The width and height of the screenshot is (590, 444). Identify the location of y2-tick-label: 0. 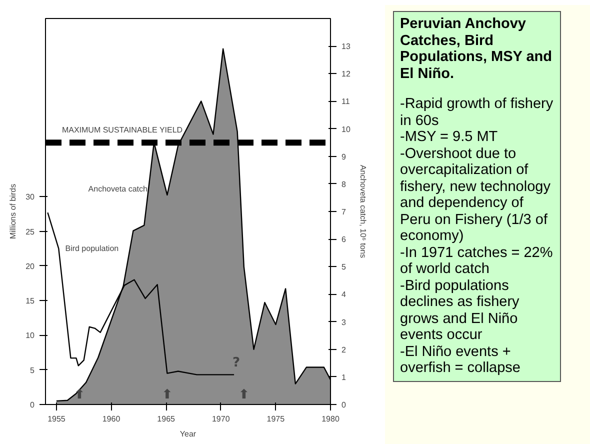
(344, 405).